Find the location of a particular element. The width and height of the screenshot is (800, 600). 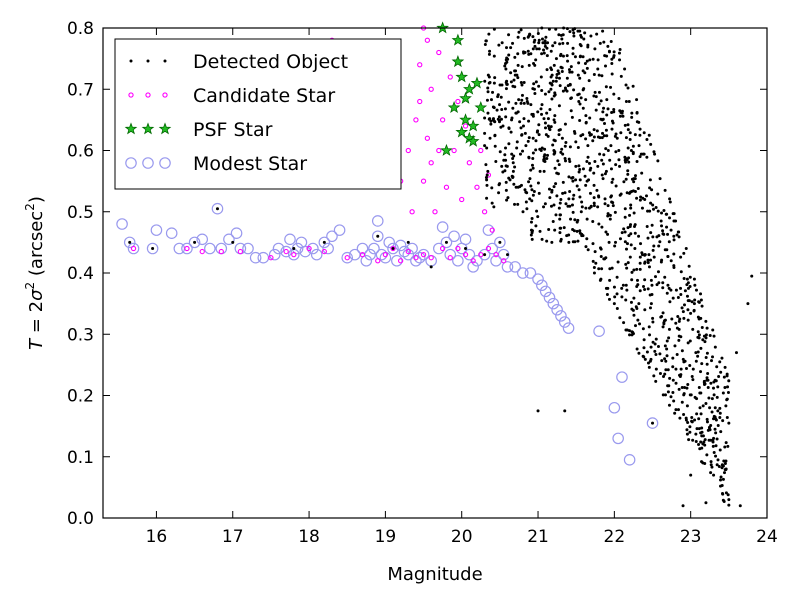

legend-box is located at coordinates (258, 114).